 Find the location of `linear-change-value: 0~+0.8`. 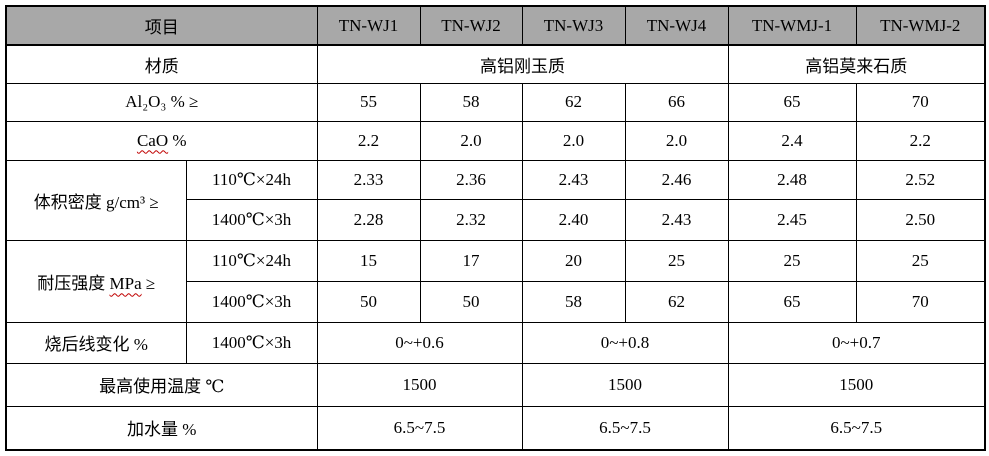

linear-change-value: 0~+0.8 is located at coordinates (625, 342).